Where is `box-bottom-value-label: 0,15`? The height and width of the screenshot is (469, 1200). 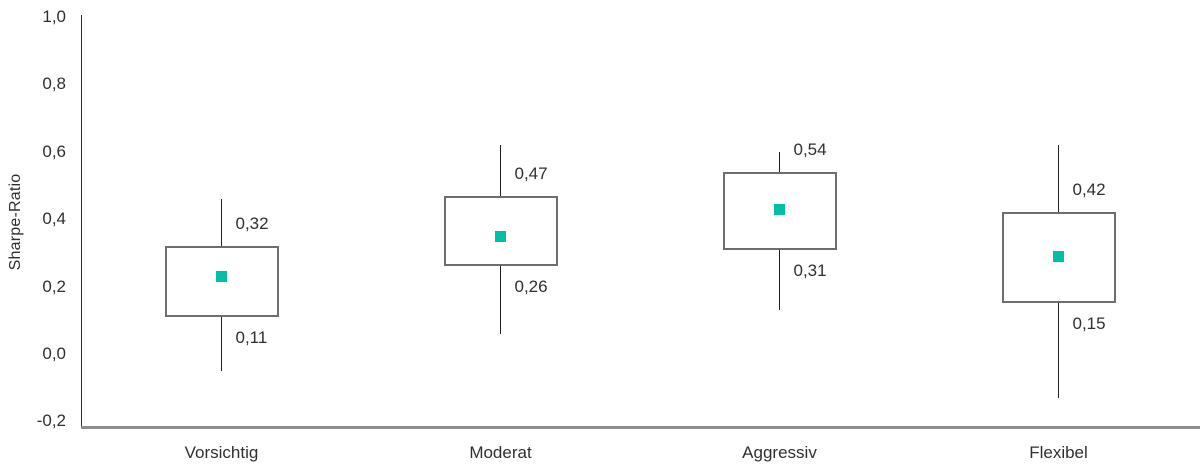
box-bottom-value-label: 0,15 is located at coordinates (1089, 324).